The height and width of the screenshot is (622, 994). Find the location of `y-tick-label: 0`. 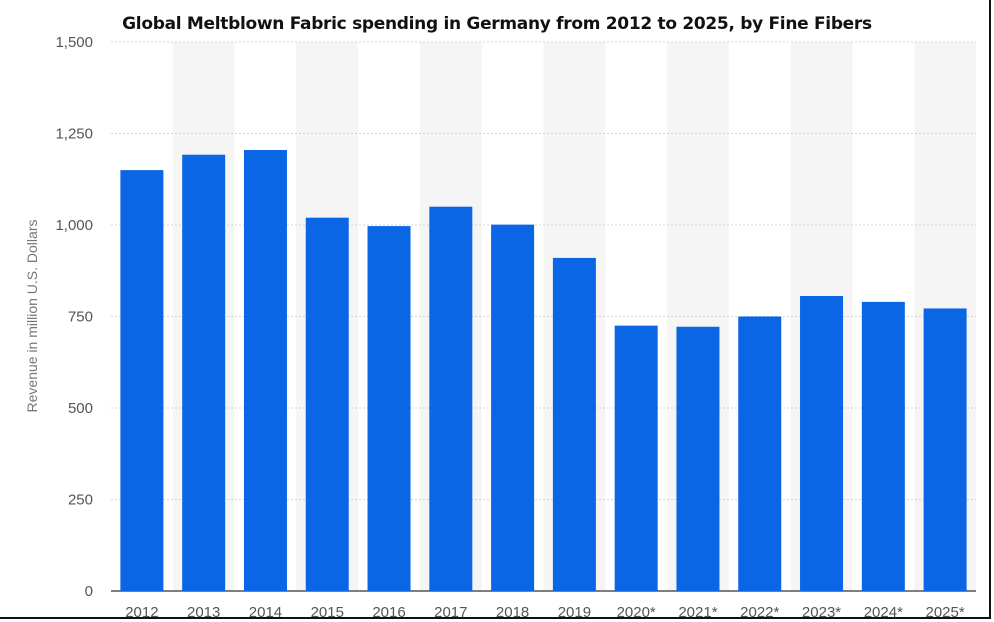

y-tick-label: 0 is located at coordinates (89, 591).